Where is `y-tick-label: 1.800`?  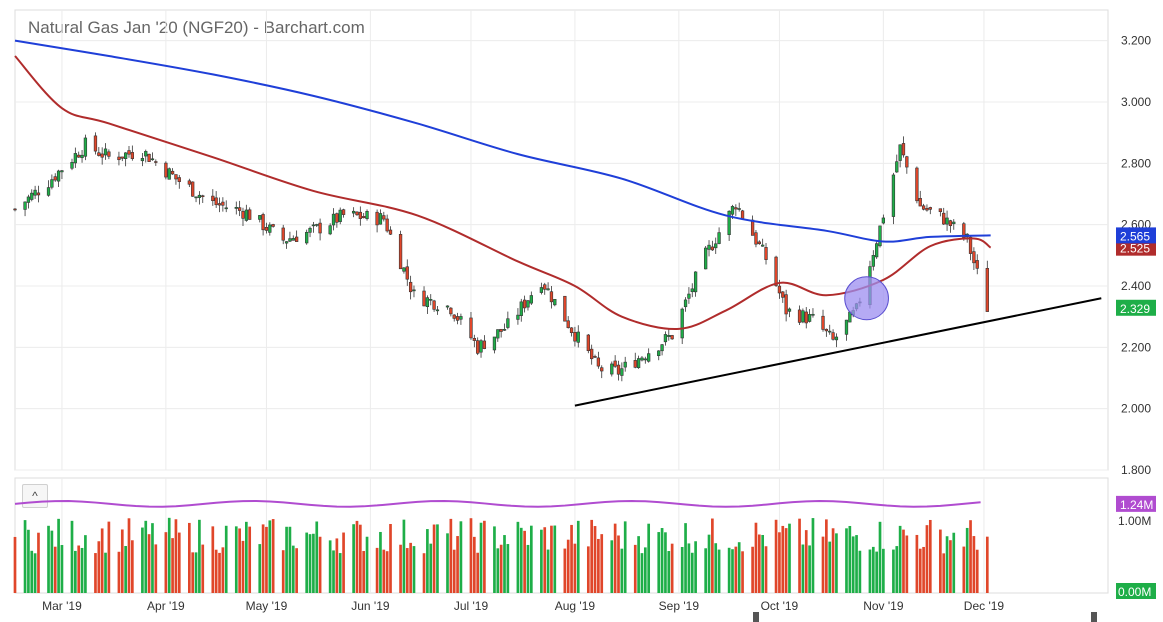
y-tick-label: 1.800 is located at coordinates (1136, 470).